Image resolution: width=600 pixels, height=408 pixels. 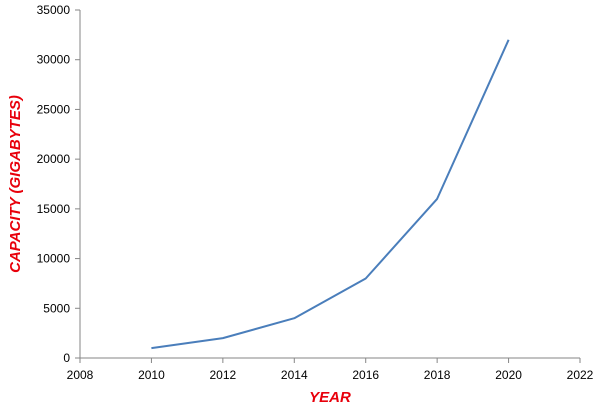 What do you see at coordinates (330, 397) in the screenshot?
I see `x-axis-title: YEAR` at bounding box center [330, 397].